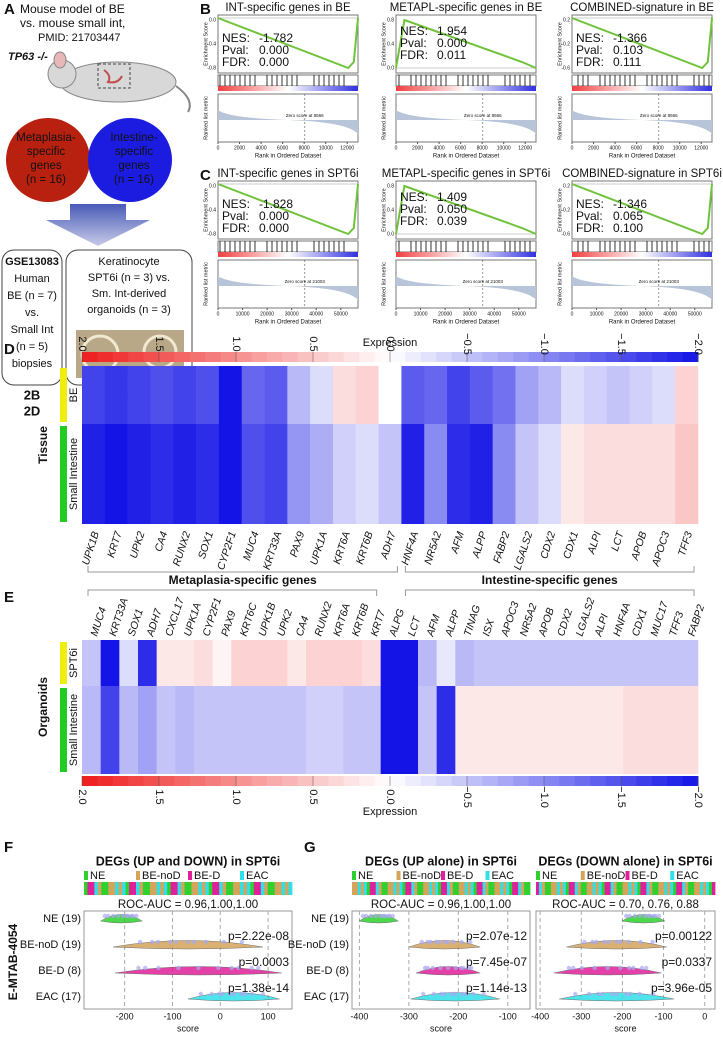  I want to click on y-tick-label: 0.0, so click(390, 234).